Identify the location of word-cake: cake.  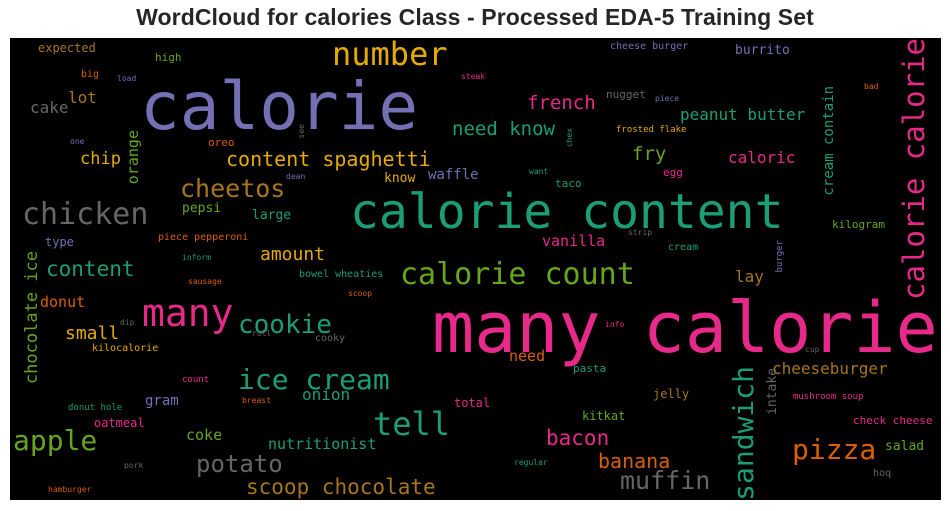
(49, 107).